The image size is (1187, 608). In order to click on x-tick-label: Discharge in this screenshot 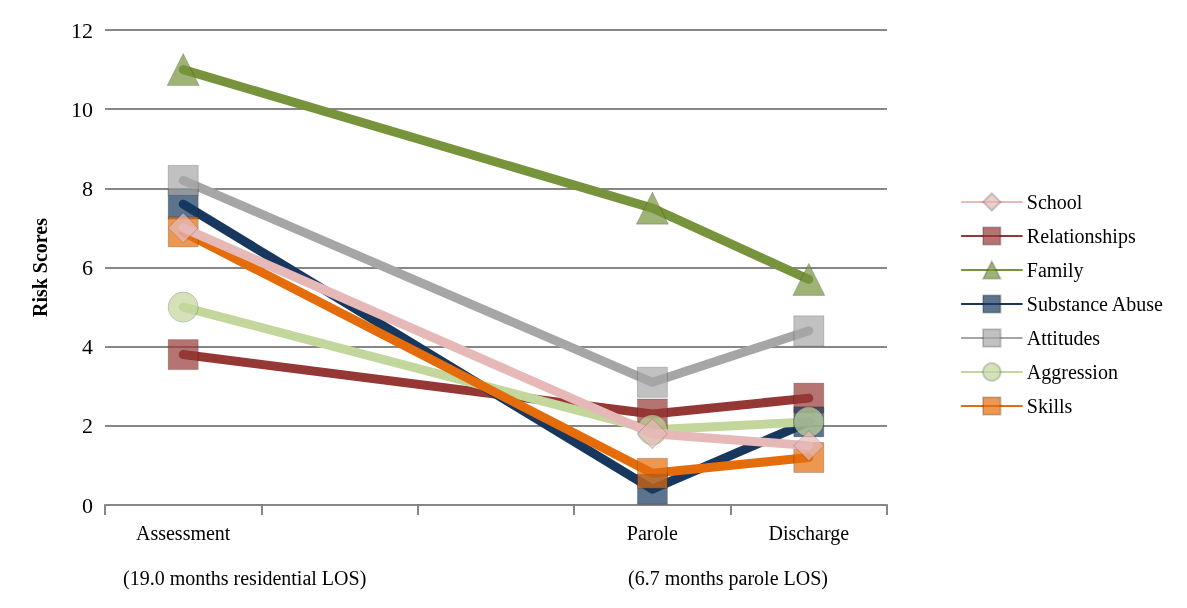, I will do `click(809, 533)`.